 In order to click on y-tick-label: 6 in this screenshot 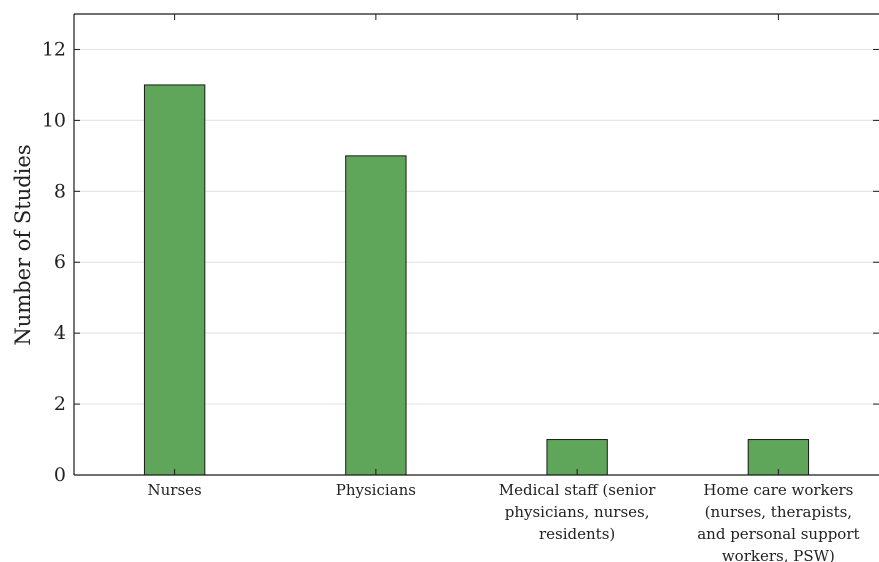, I will do `click(60, 262)`.